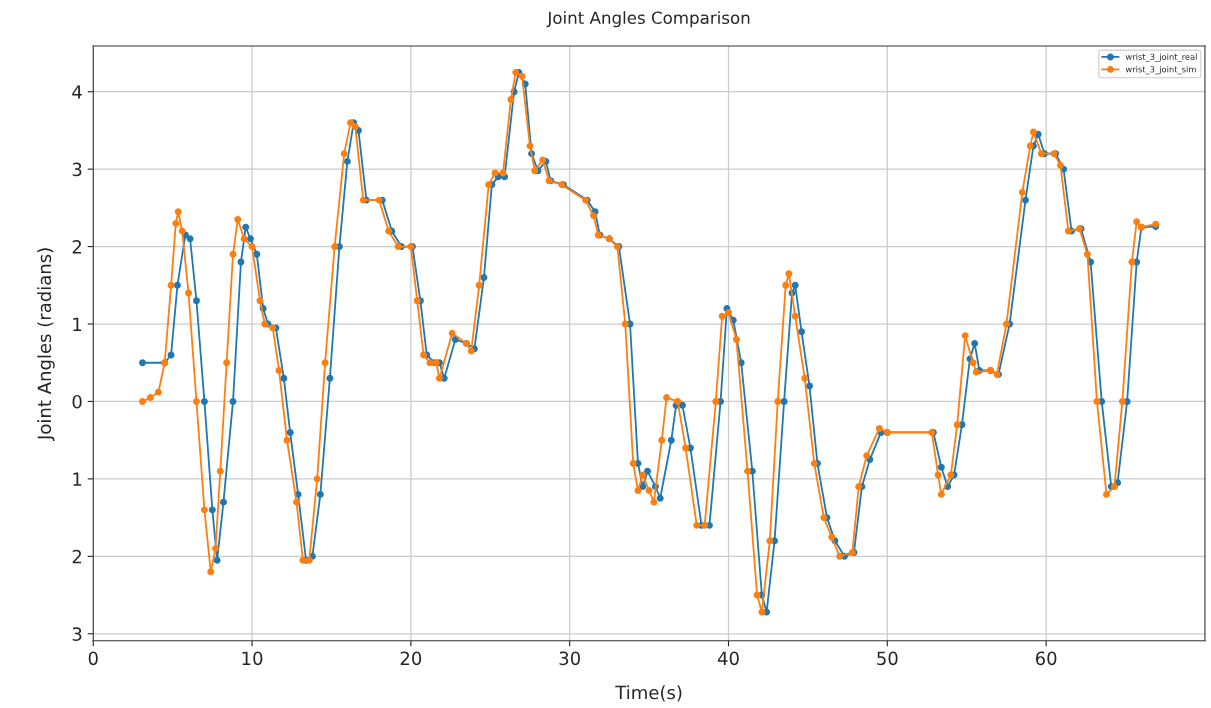 The width and height of the screenshot is (1211, 708). Describe the element at coordinates (648, 693) in the screenshot. I see `x-axis-title: Time(s)` at that location.